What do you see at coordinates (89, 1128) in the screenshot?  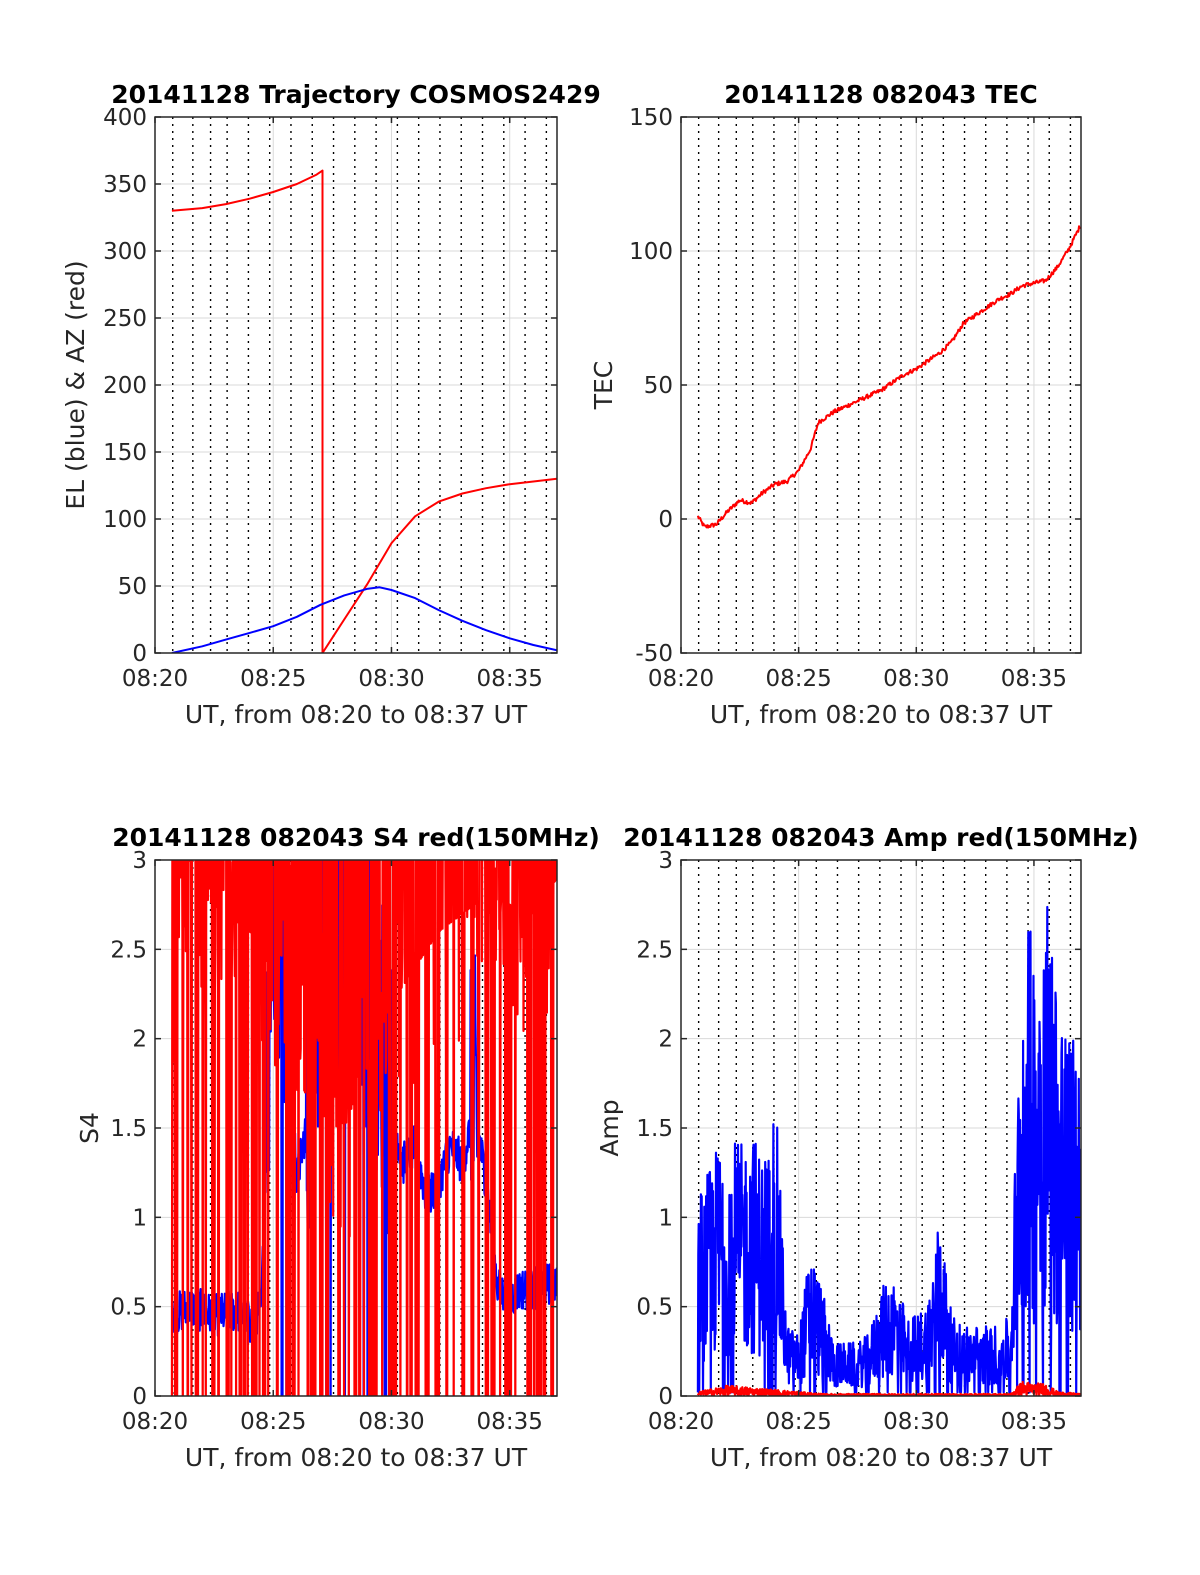 I see `y-axis-label: S4` at bounding box center [89, 1128].